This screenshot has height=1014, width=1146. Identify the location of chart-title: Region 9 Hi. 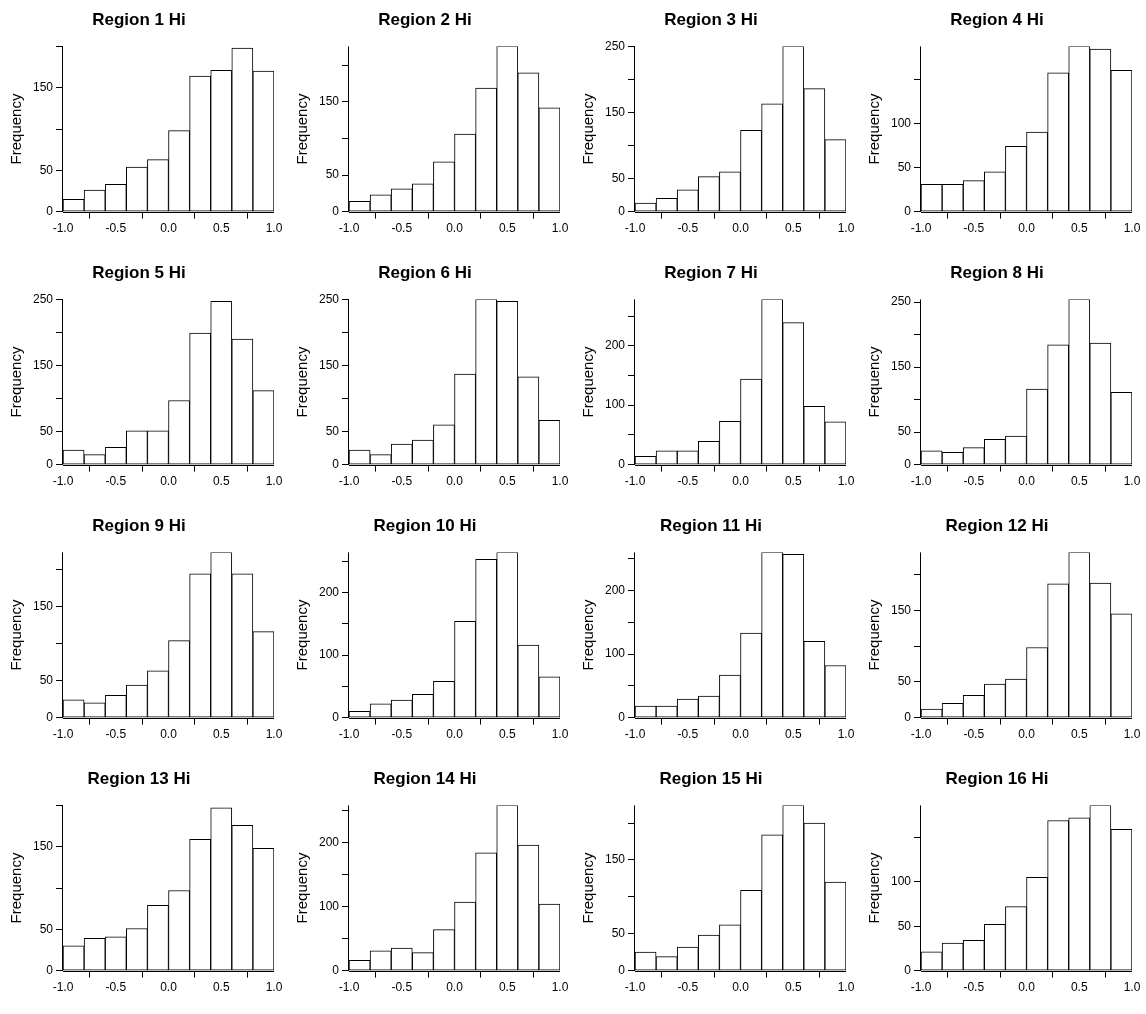
(139, 525).